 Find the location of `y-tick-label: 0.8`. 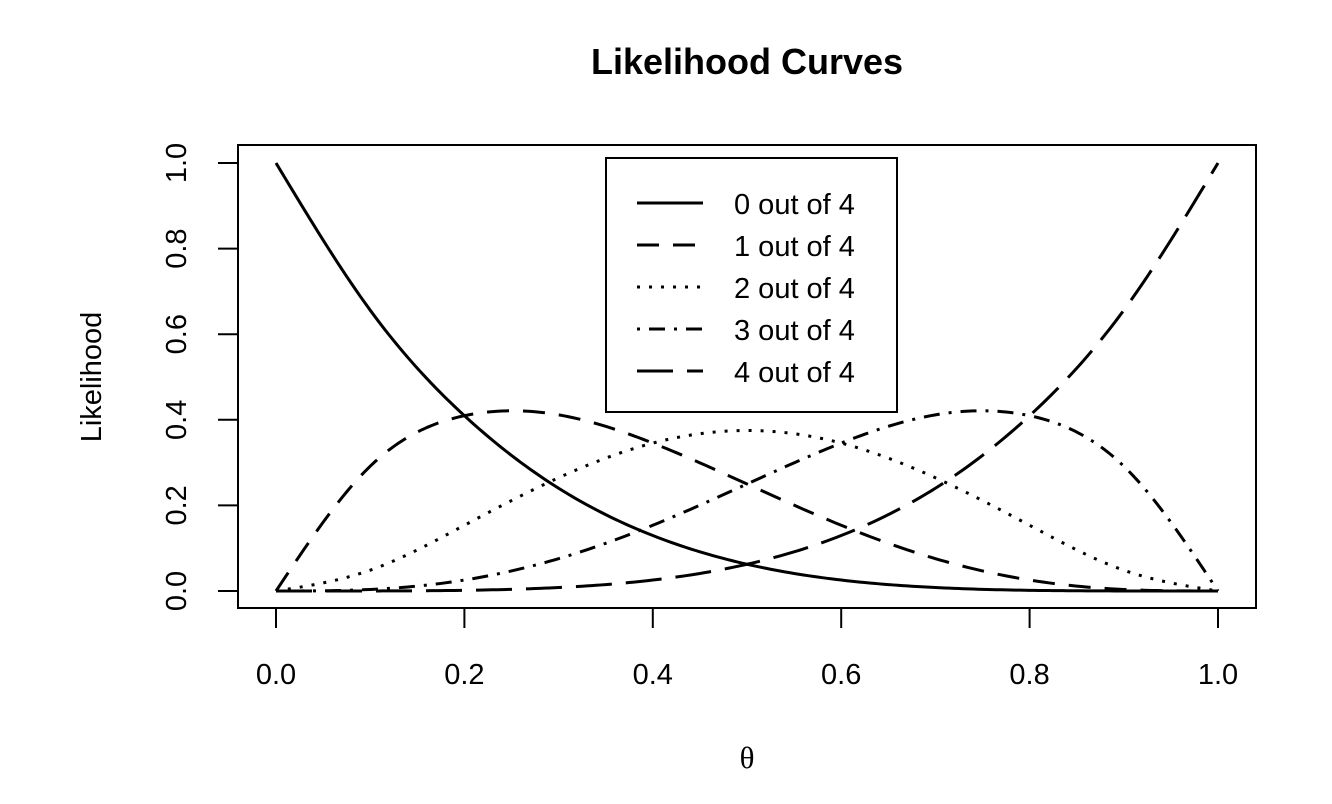

y-tick-label: 0.8 is located at coordinates (177, 248).